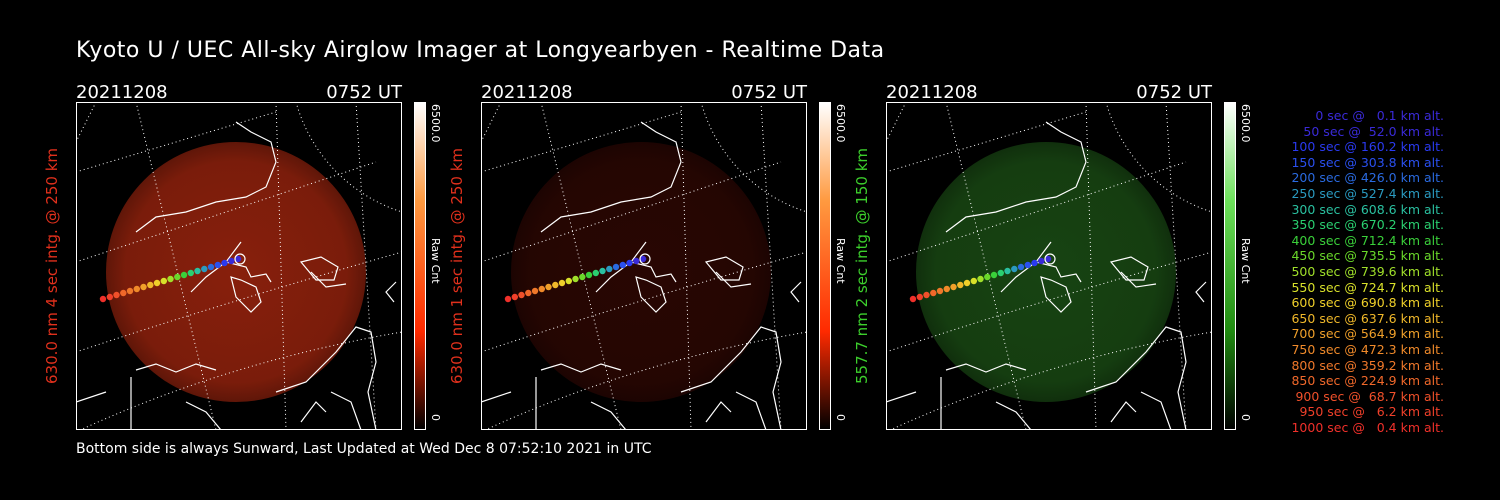 This screenshot has height=500, width=1500. Describe the element at coordinates (769, 92) in the screenshot. I see `panel-time: 0752 UT` at that location.